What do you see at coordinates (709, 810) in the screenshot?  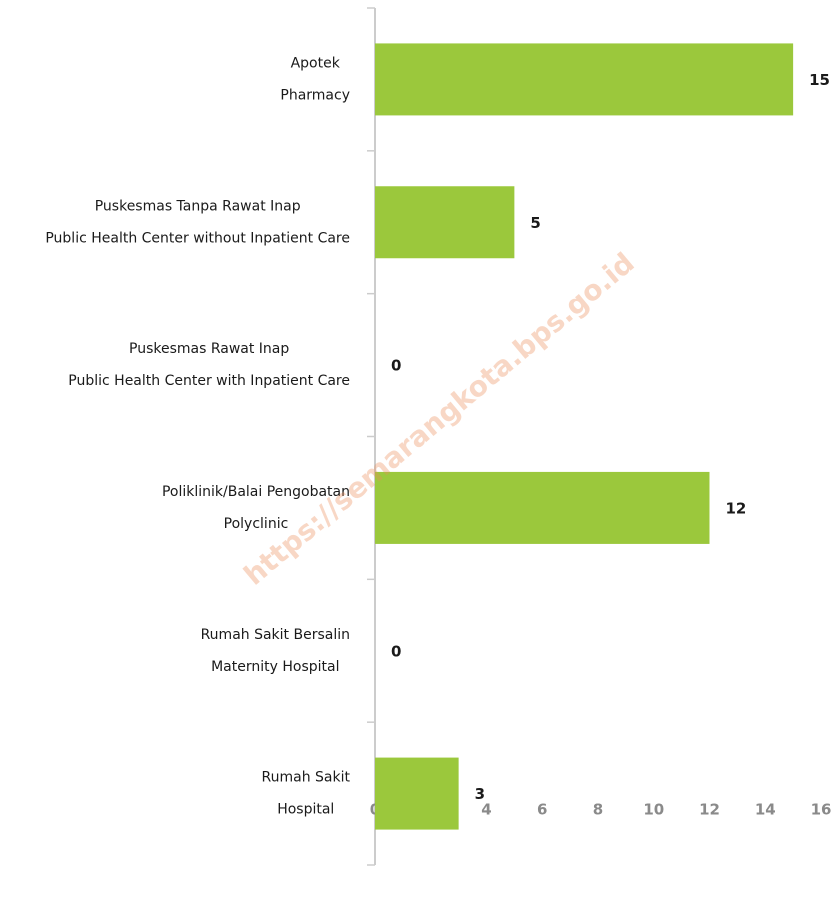 I see `x-tick-label: 12` at bounding box center [709, 810].